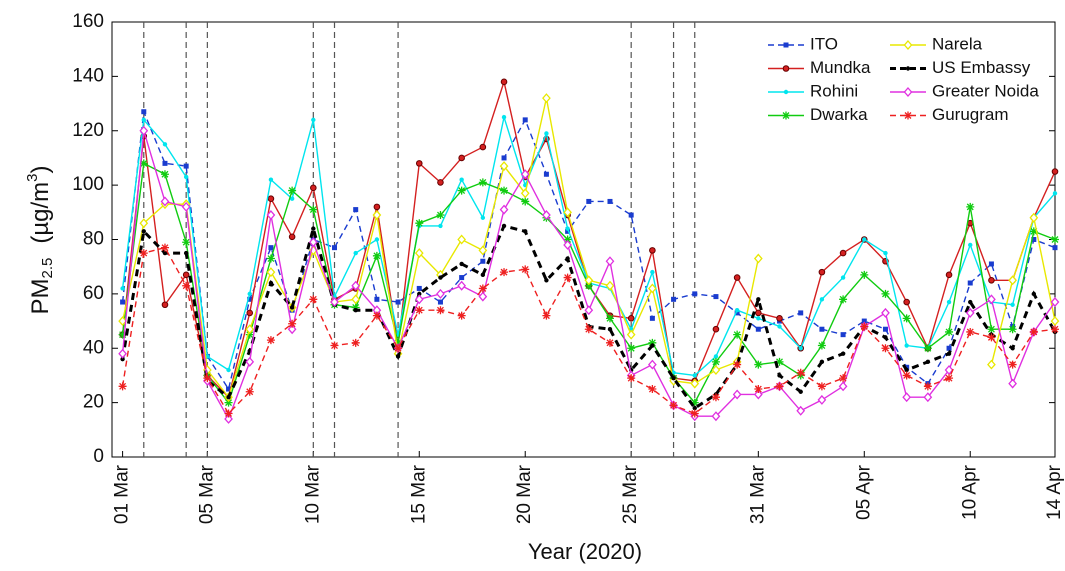  What do you see at coordinates (969, 492) in the screenshot?
I see `x-tick-label: 10 Apr` at bounding box center [969, 492].